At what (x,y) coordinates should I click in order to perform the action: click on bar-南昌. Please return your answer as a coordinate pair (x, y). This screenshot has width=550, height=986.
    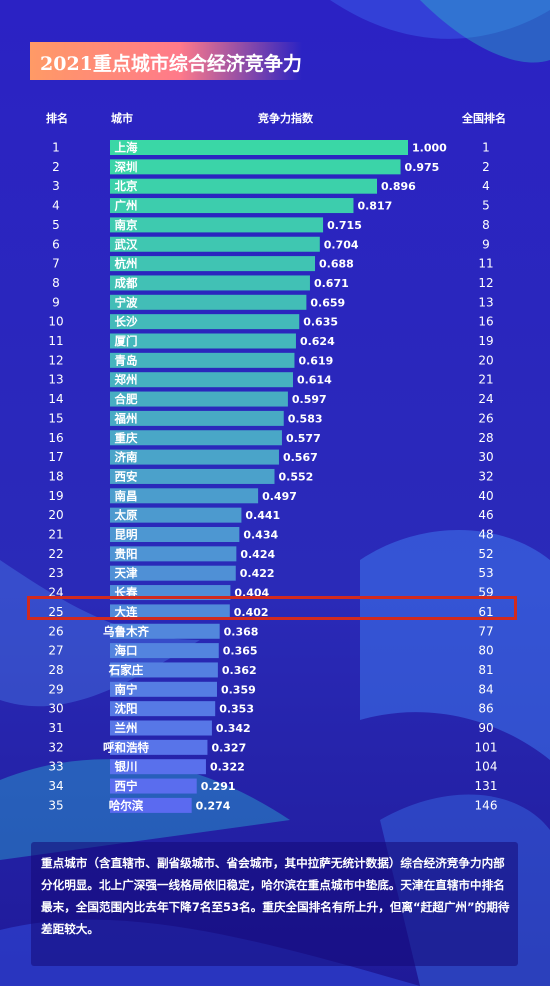
    Looking at the image, I should click on (184, 496).